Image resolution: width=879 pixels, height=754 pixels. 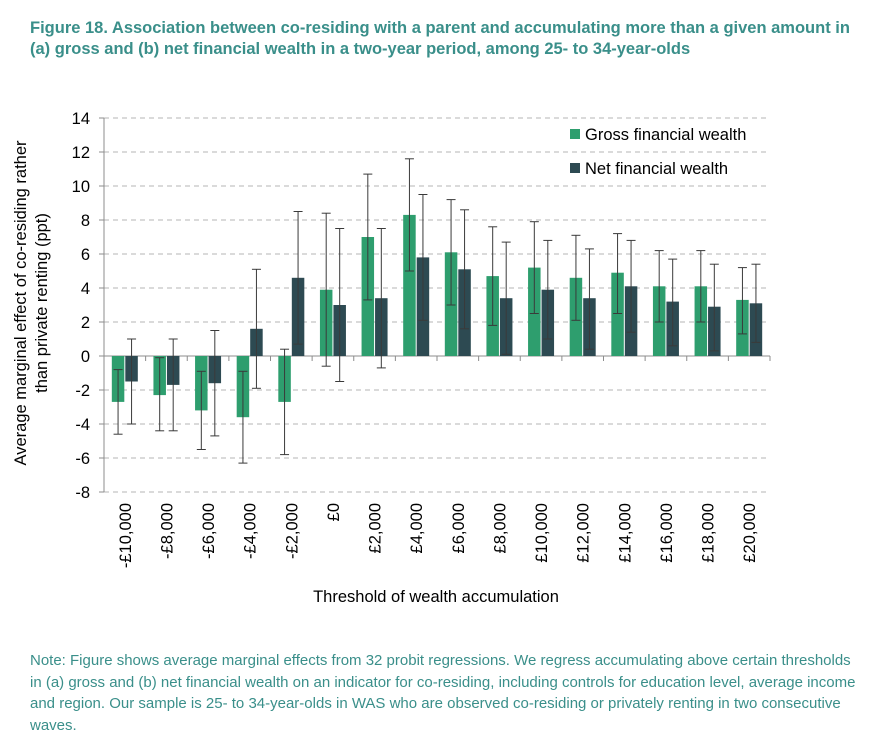 I want to click on x-axis-title: Threshold of wealth accumulation, so click(x=436, y=597).